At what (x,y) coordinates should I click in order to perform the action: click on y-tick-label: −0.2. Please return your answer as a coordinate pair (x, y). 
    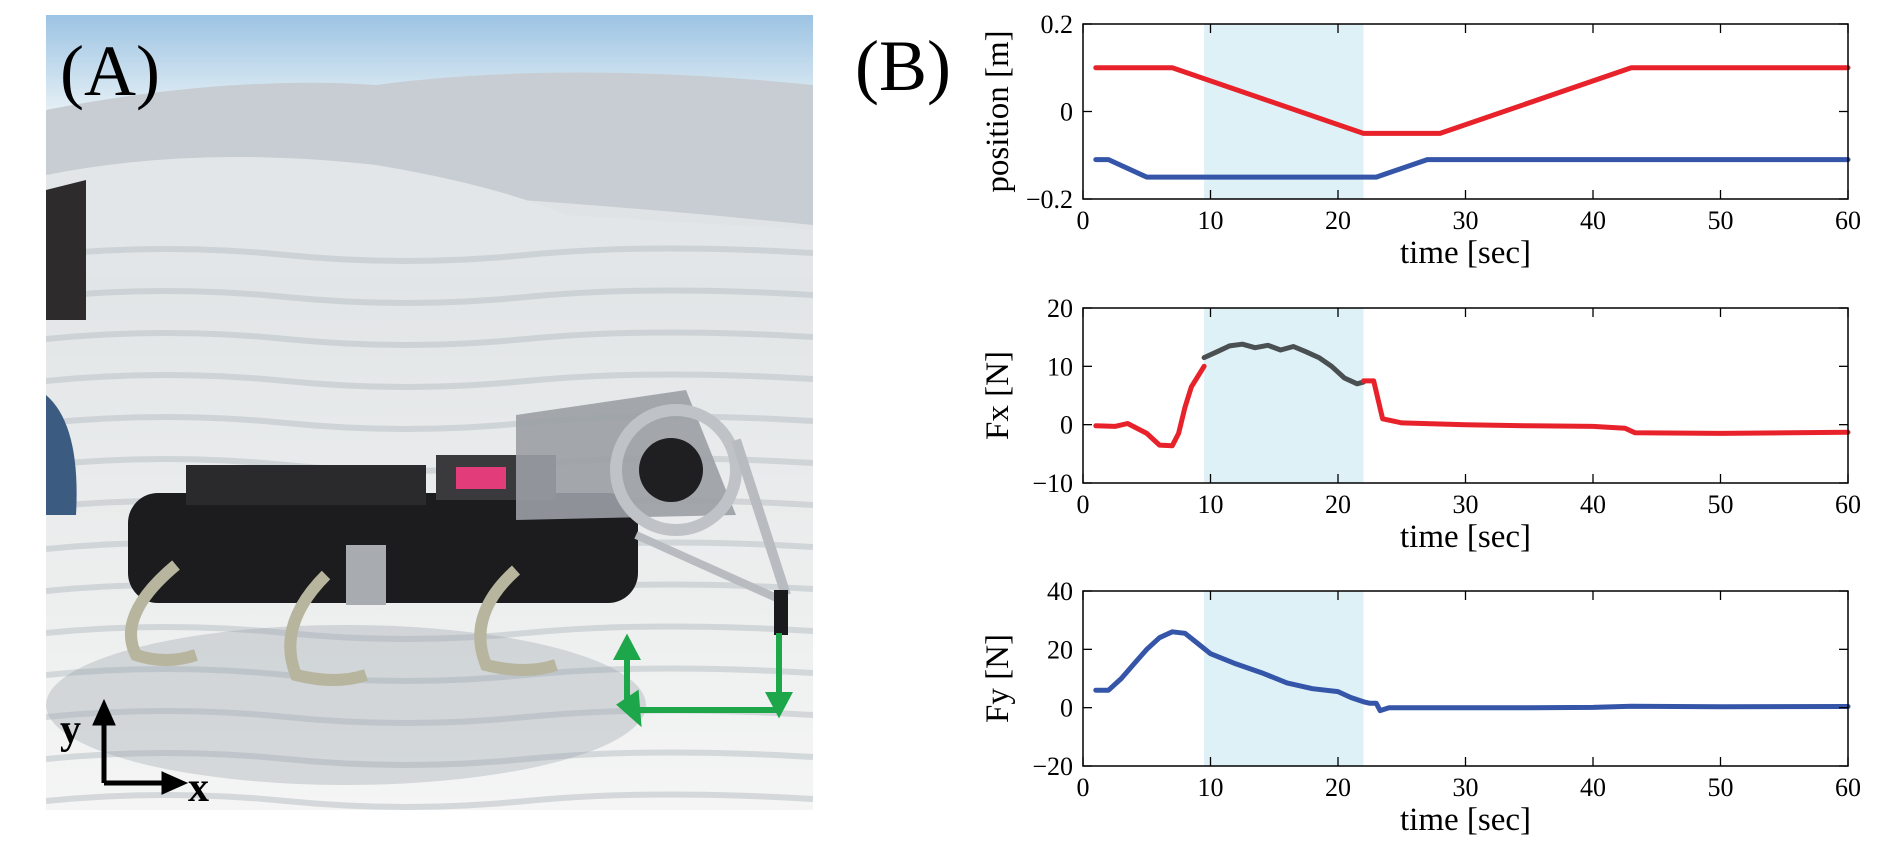
    Looking at the image, I should click on (1049, 199).